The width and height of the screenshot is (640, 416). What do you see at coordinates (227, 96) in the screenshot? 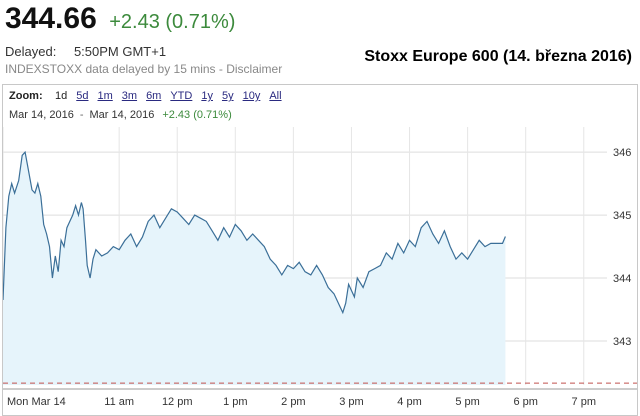
I see `zoom-option-5y: 5y` at bounding box center [227, 96].